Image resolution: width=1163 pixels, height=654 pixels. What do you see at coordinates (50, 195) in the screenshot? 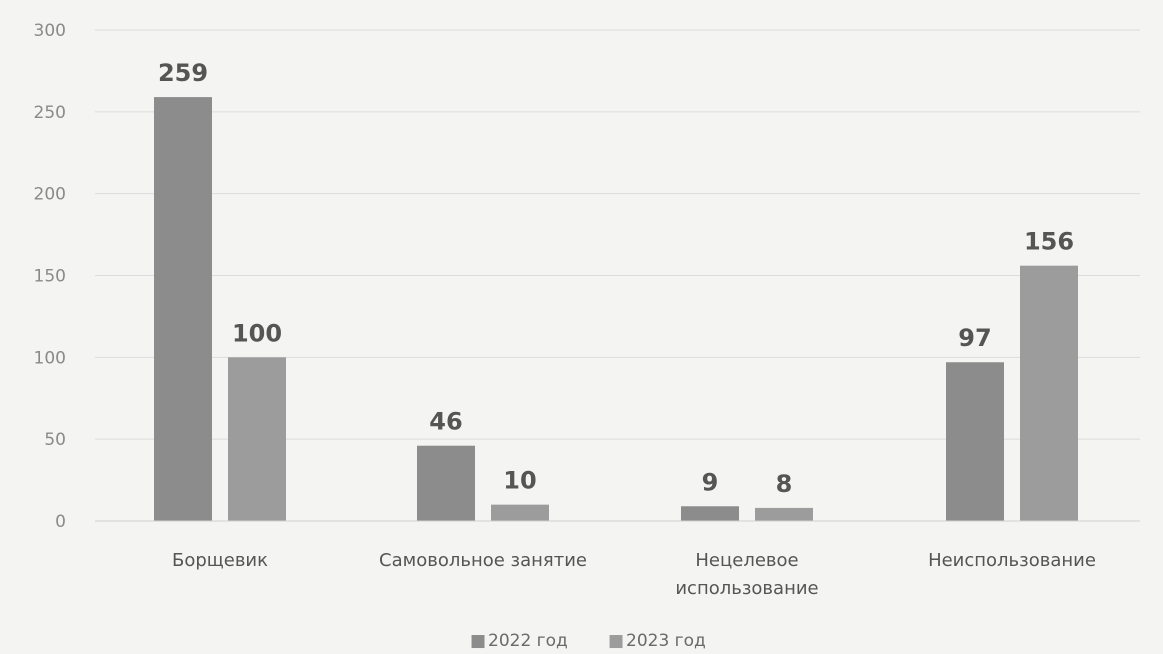
I see `y-tick-label: 200` at bounding box center [50, 195].